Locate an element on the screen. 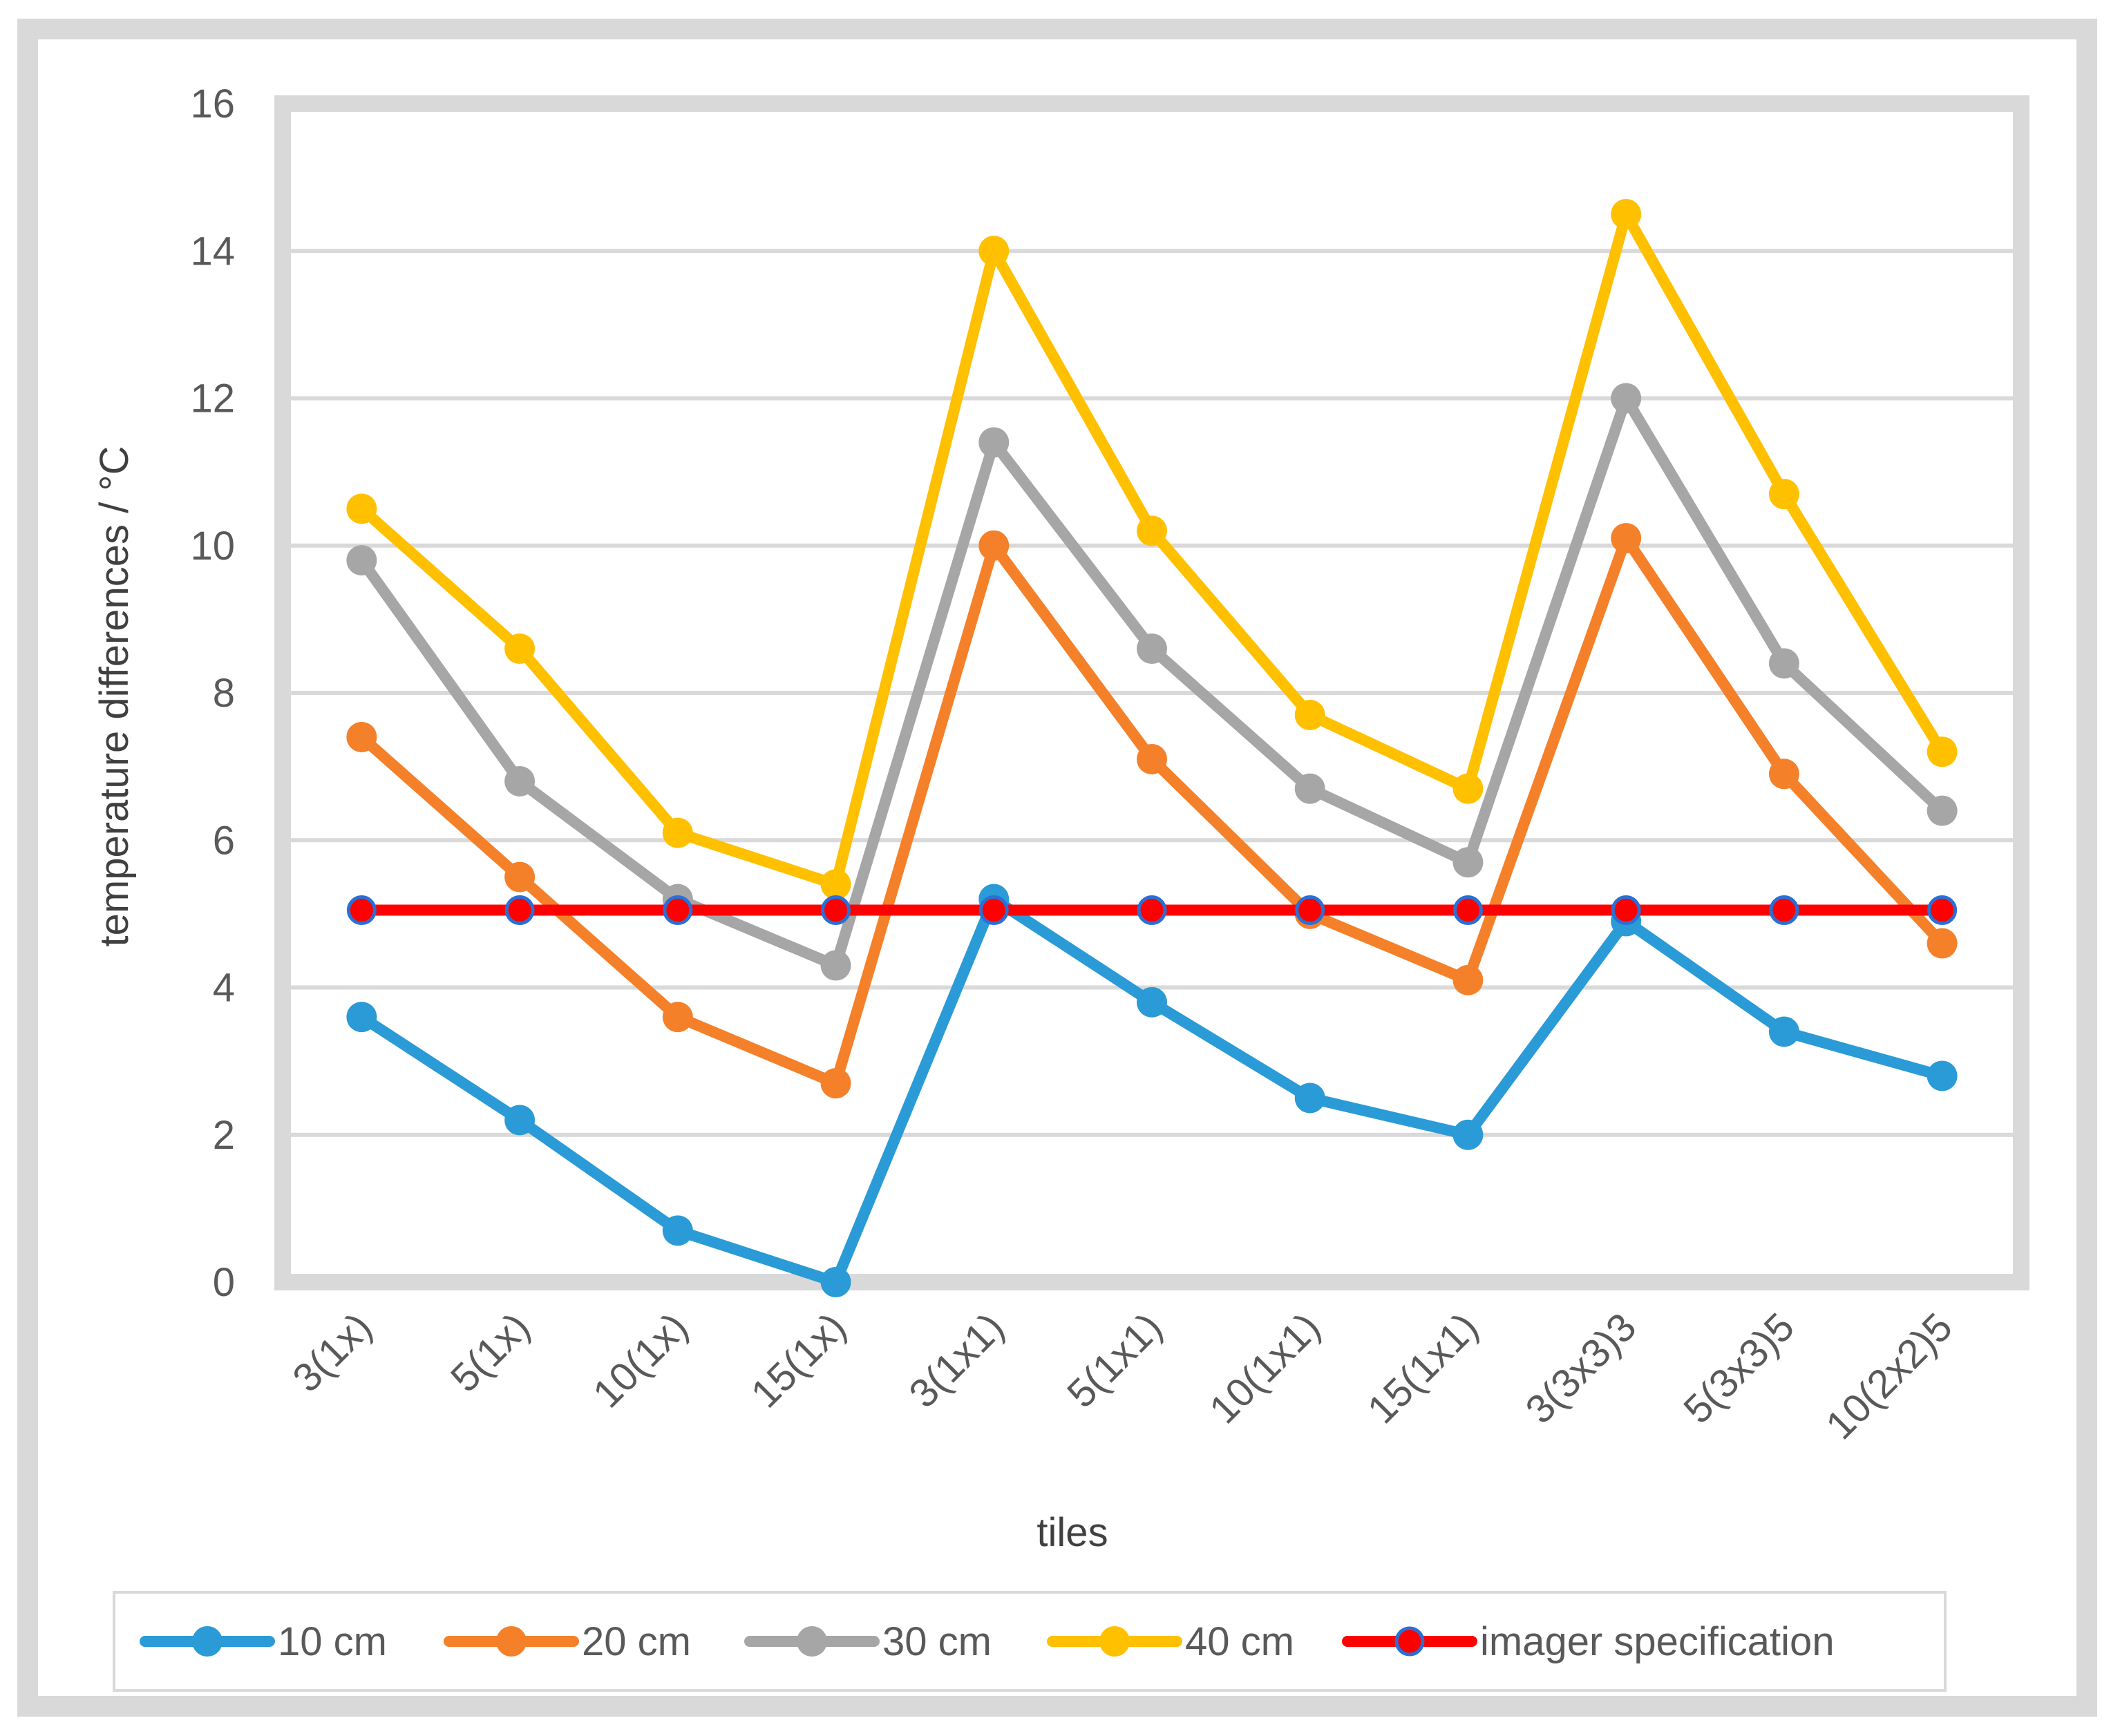 The width and height of the screenshot is (2111, 1736). y-tick-label: 10 is located at coordinates (212, 546).